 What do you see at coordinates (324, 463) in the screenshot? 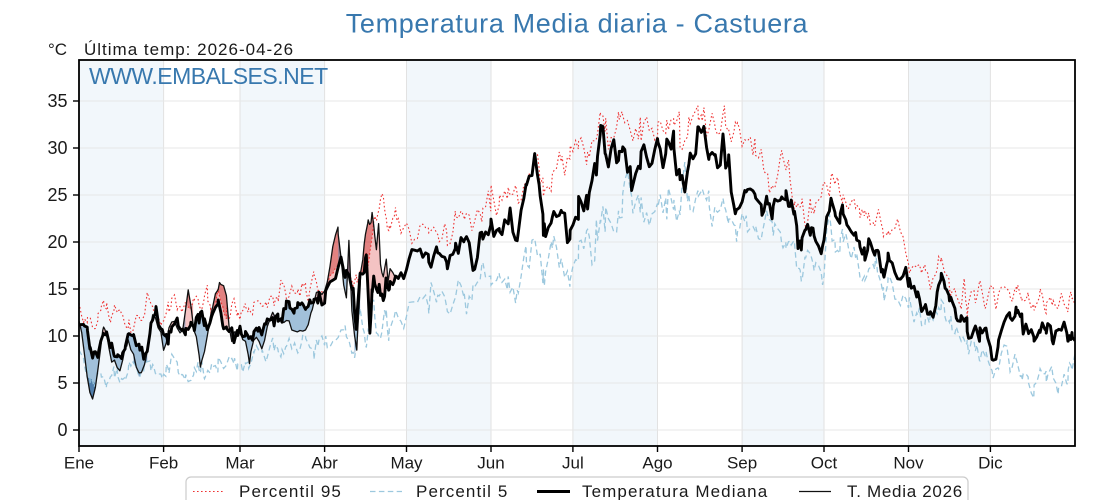
I see `svg-text: Abr` at bounding box center [324, 463].